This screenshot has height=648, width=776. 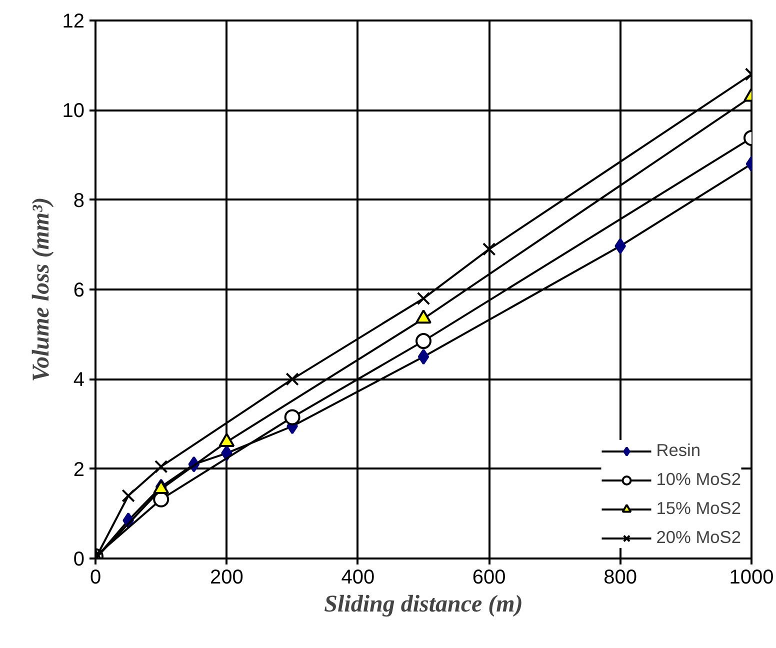 I want to click on x-tick-label: 800, so click(x=620, y=577).